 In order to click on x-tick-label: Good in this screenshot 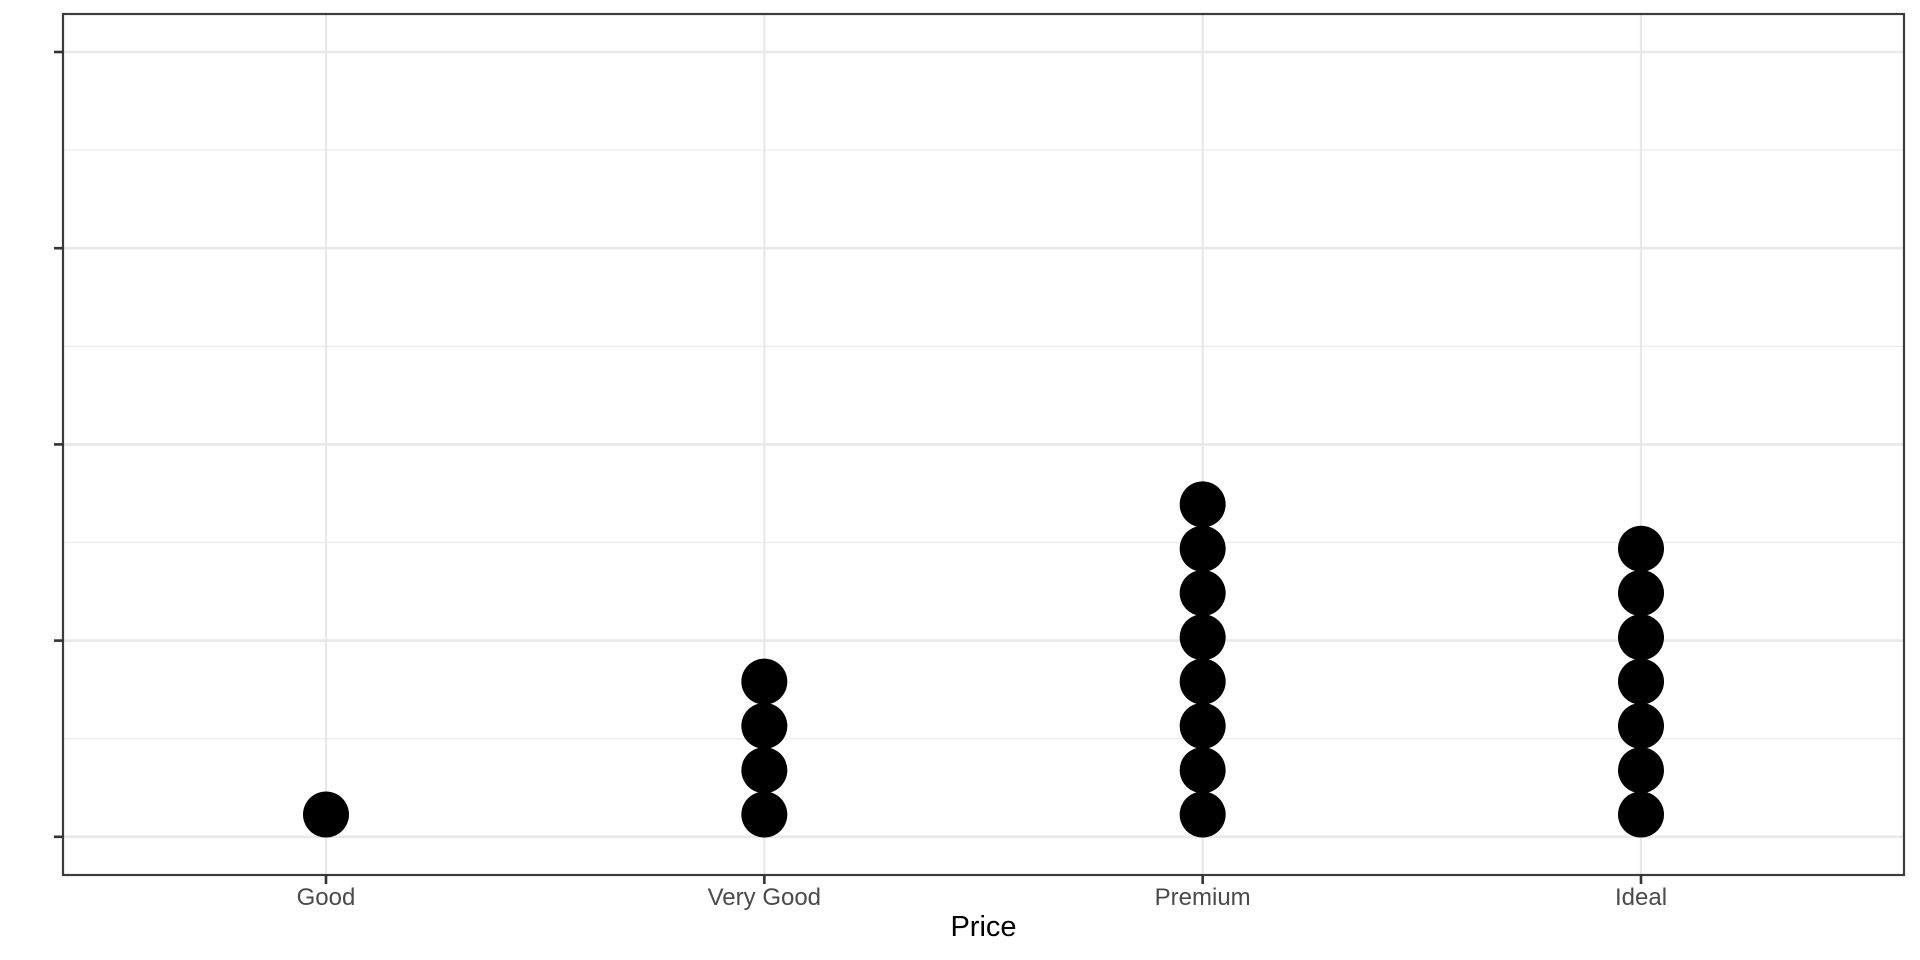, I will do `click(326, 897)`.